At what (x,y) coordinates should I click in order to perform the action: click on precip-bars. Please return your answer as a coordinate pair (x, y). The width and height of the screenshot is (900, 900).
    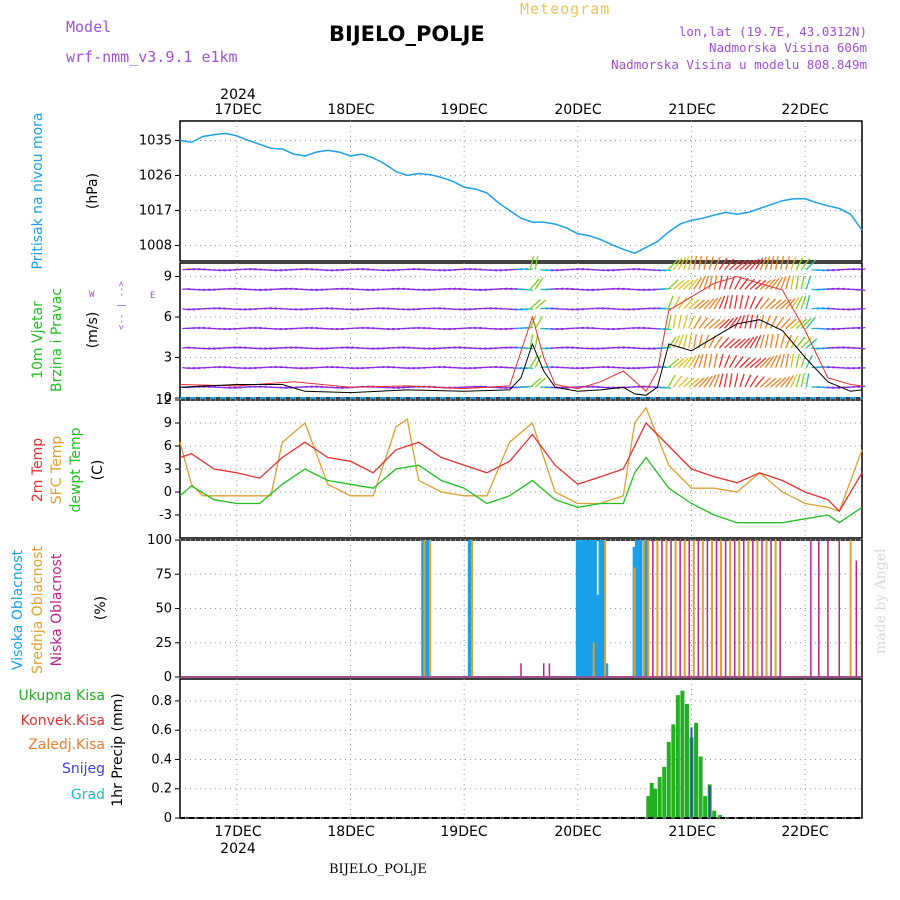
    Looking at the image, I should click on (684, 754).